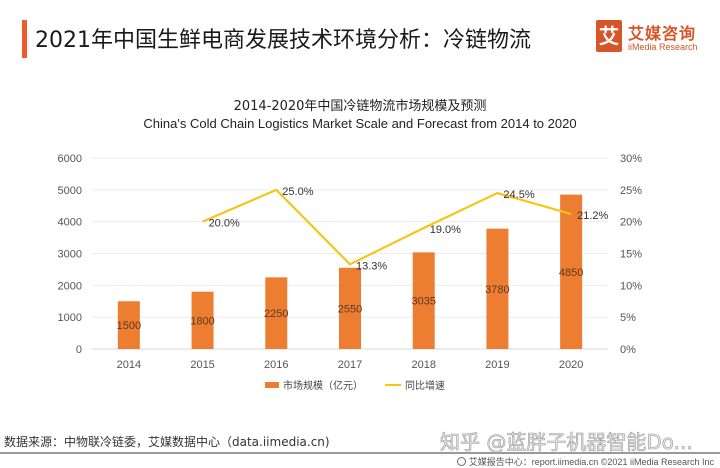 The width and height of the screenshot is (720, 468). I want to click on right-axis-tick-label: 30%, so click(631, 159).